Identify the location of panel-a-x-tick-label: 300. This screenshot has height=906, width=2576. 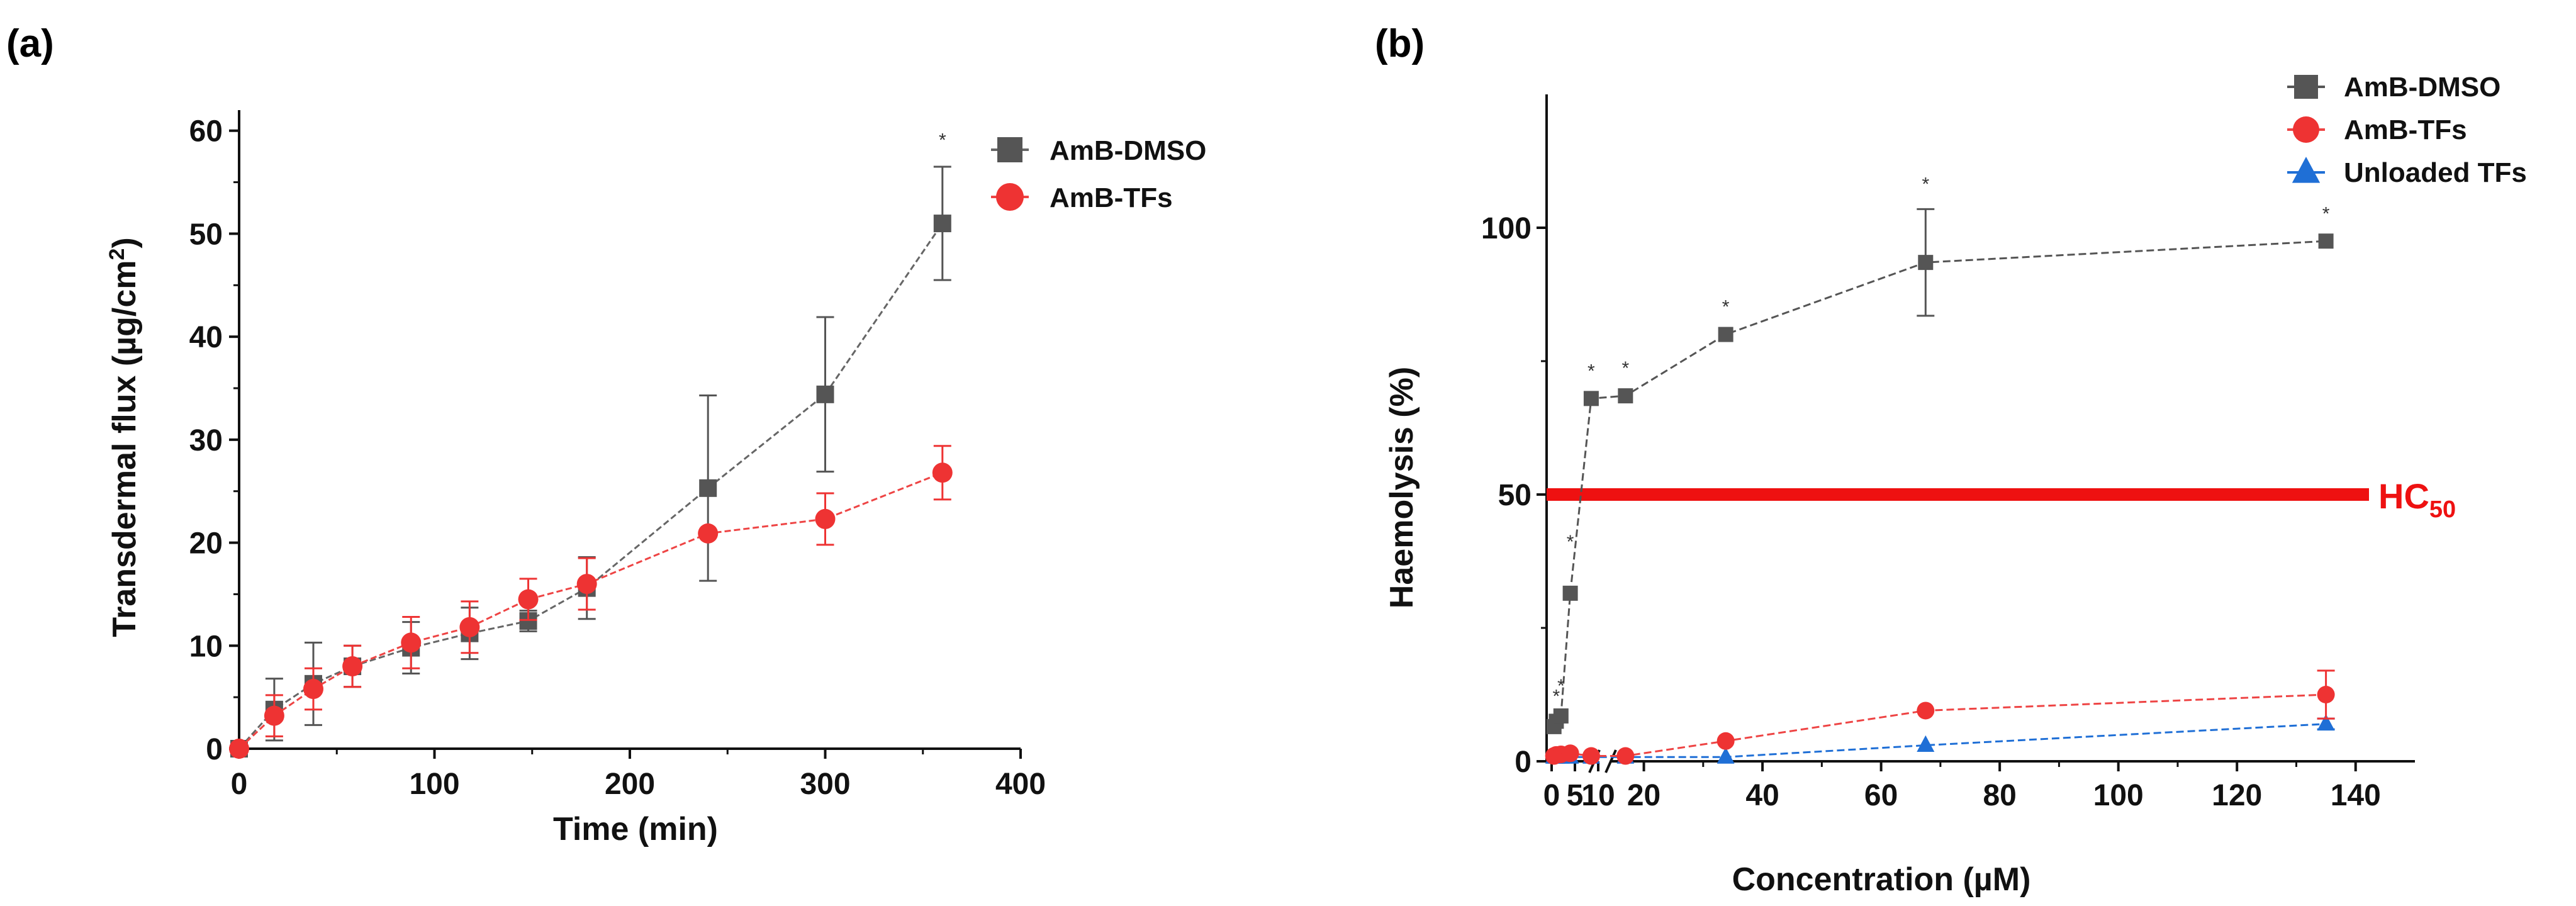
(825, 784).